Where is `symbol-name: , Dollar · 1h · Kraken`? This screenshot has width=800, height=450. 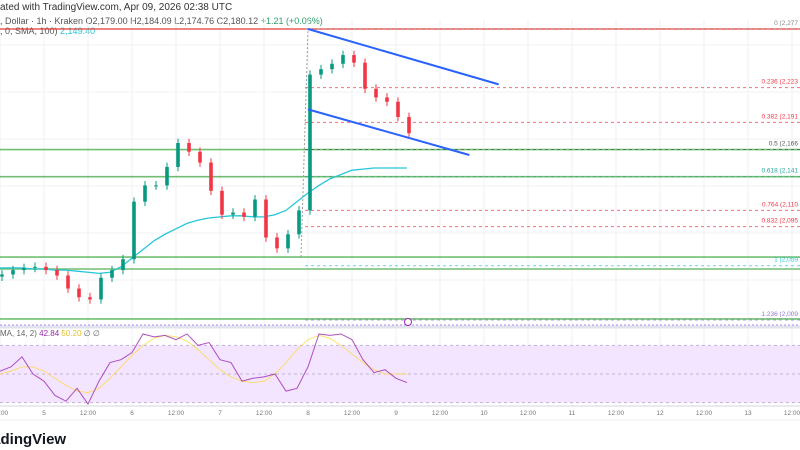
symbol-name: , Dollar · 1h · Kraken is located at coordinates (42, 21).